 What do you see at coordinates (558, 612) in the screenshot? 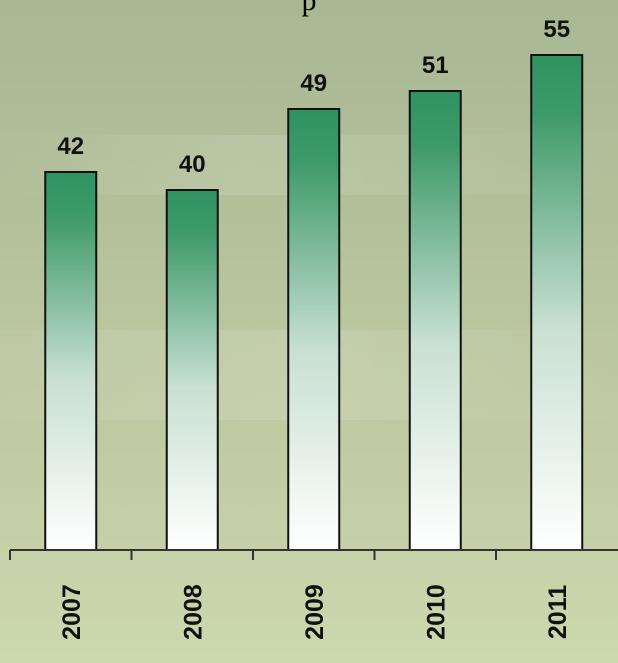
I see `x-tick-label-2011: 2011` at bounding box center [558, 612].